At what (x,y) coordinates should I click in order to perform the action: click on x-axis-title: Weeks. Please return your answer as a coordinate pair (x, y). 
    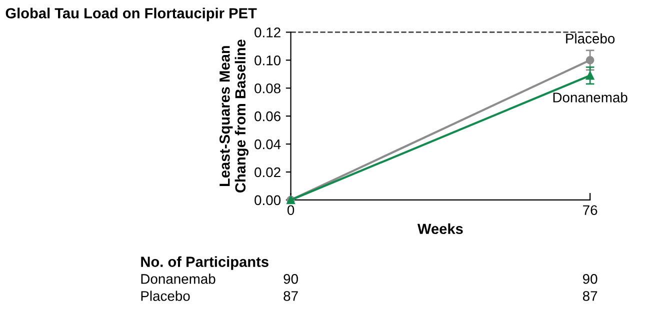
    Looking at the image, I should click on (440, 228).